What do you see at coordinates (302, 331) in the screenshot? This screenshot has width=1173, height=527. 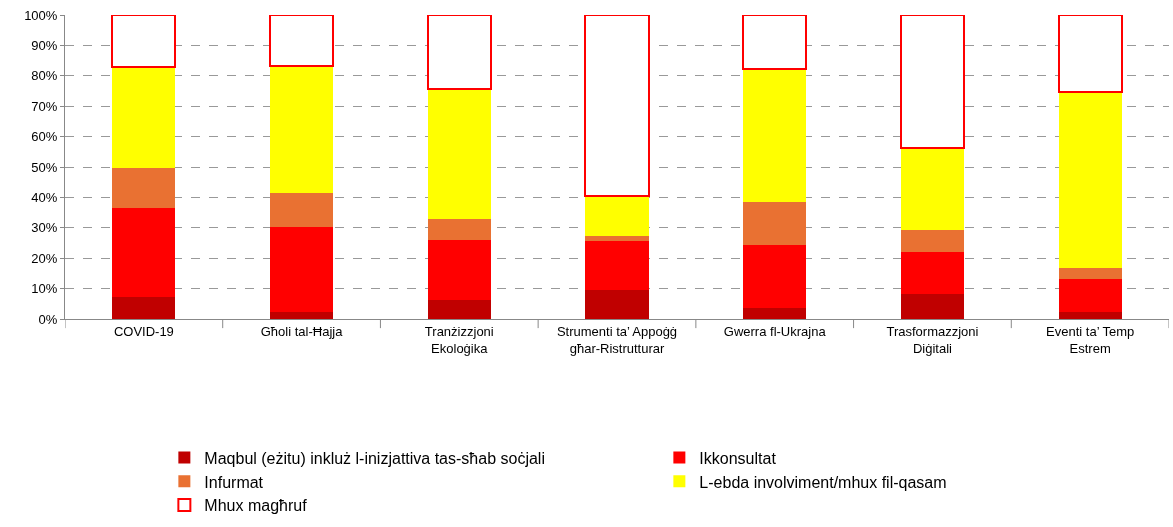 I see `x-tick-label: Għoli tal-Ħajja` at bounding box center [302, 331].